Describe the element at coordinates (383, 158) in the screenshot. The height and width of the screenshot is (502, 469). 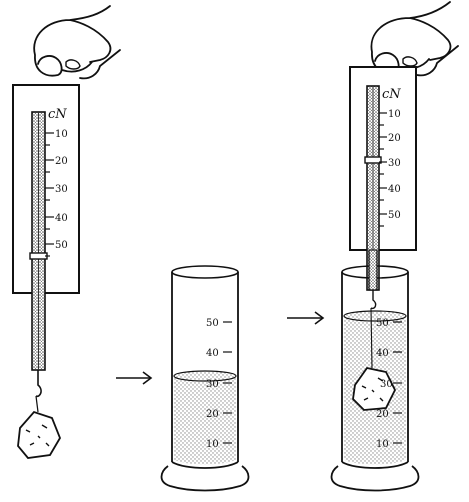
I see `right-scale-board` at that location.